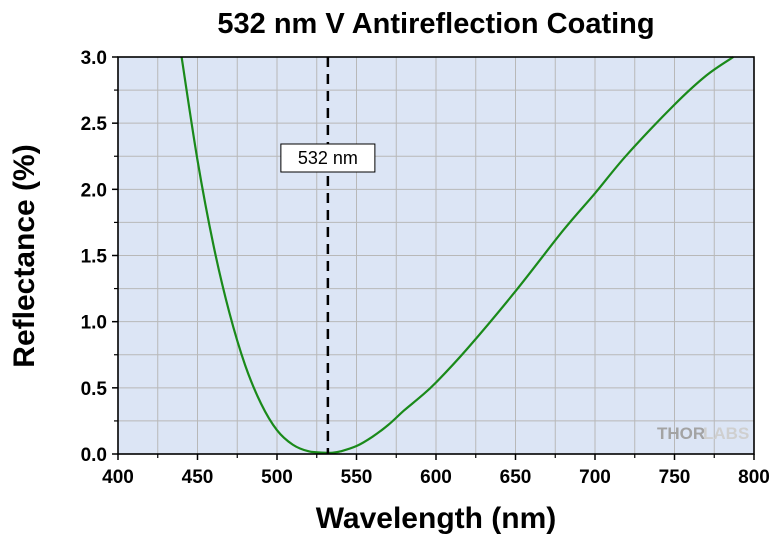 The height and width of the screenshot is (537, 780). I want to click on thorlabs-logo: THOR LABS, so click(703, 433).